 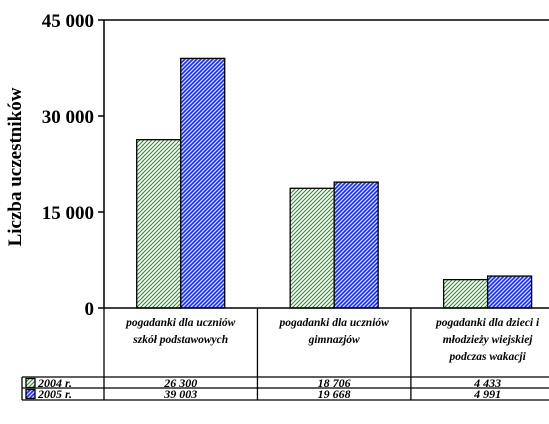 I want to click on x-tick-label: pogadanki dla dzieci i, so click(x=487, y=323).